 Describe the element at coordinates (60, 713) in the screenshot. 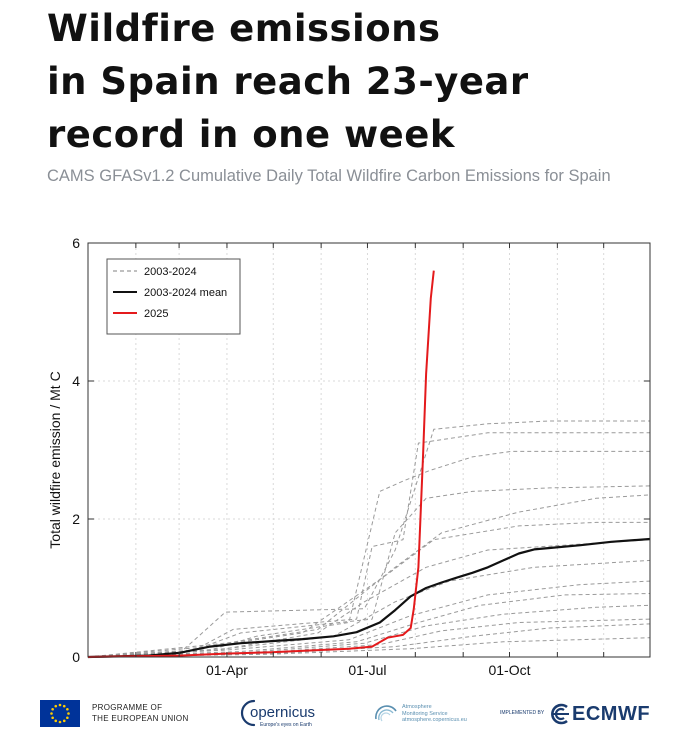

I see `eu-flag-icon` at that location.